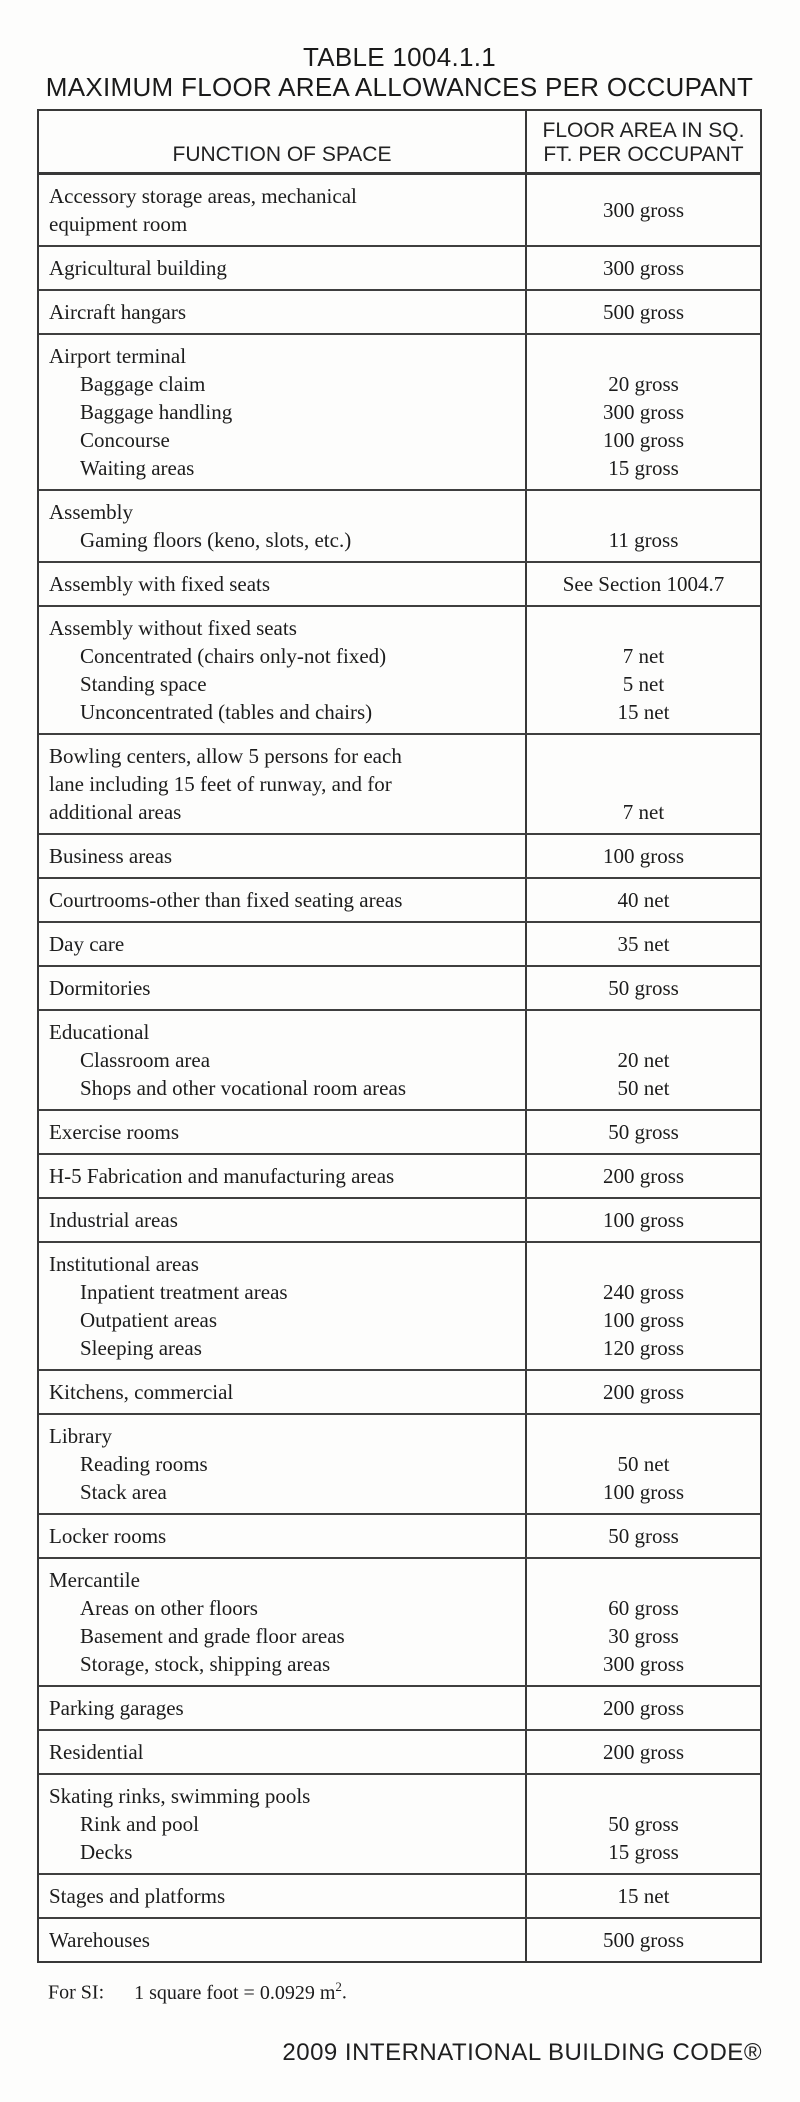 This screenshot has width=800, height=2102. I want to click on table-row: Exercise rooms 50 gross, so click(399, 1131).